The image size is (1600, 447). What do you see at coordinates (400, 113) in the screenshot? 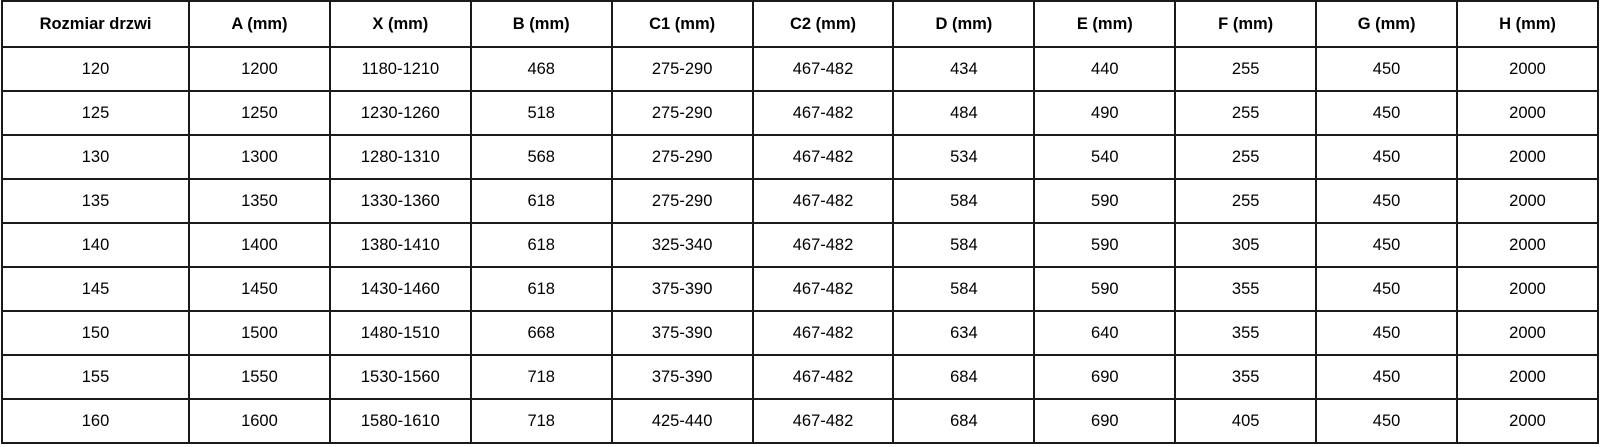
I see `table-cell: 1230-1260` at bounding box center [400, 113].